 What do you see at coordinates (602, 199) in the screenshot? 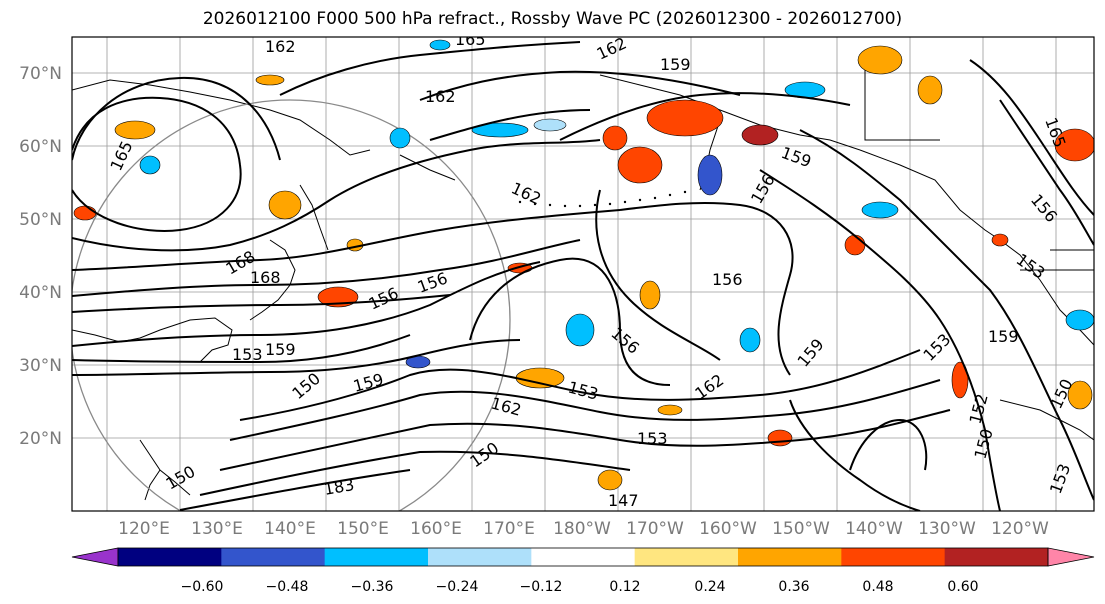
I see `aleutian-islands` at bounding box center [602, 199].